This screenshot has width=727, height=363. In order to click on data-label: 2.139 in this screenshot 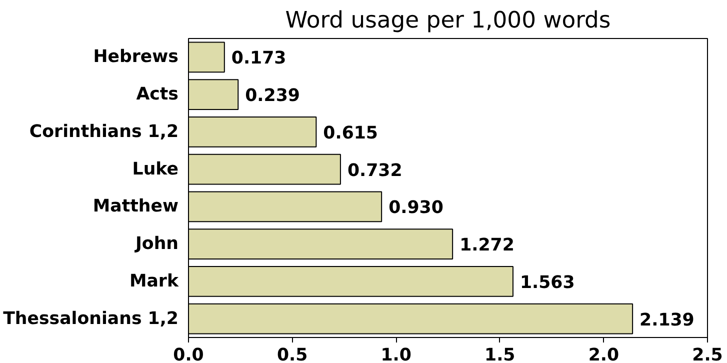, I will do `click(667, 320)`.